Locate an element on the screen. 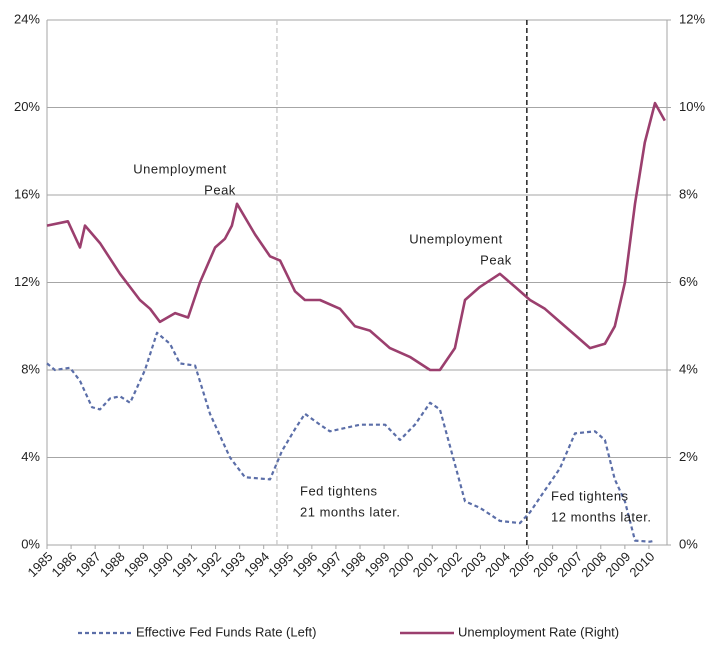 This screenshot has width=712, height=646. x-tick-label: 2007 is located at coordinates (569, 564).